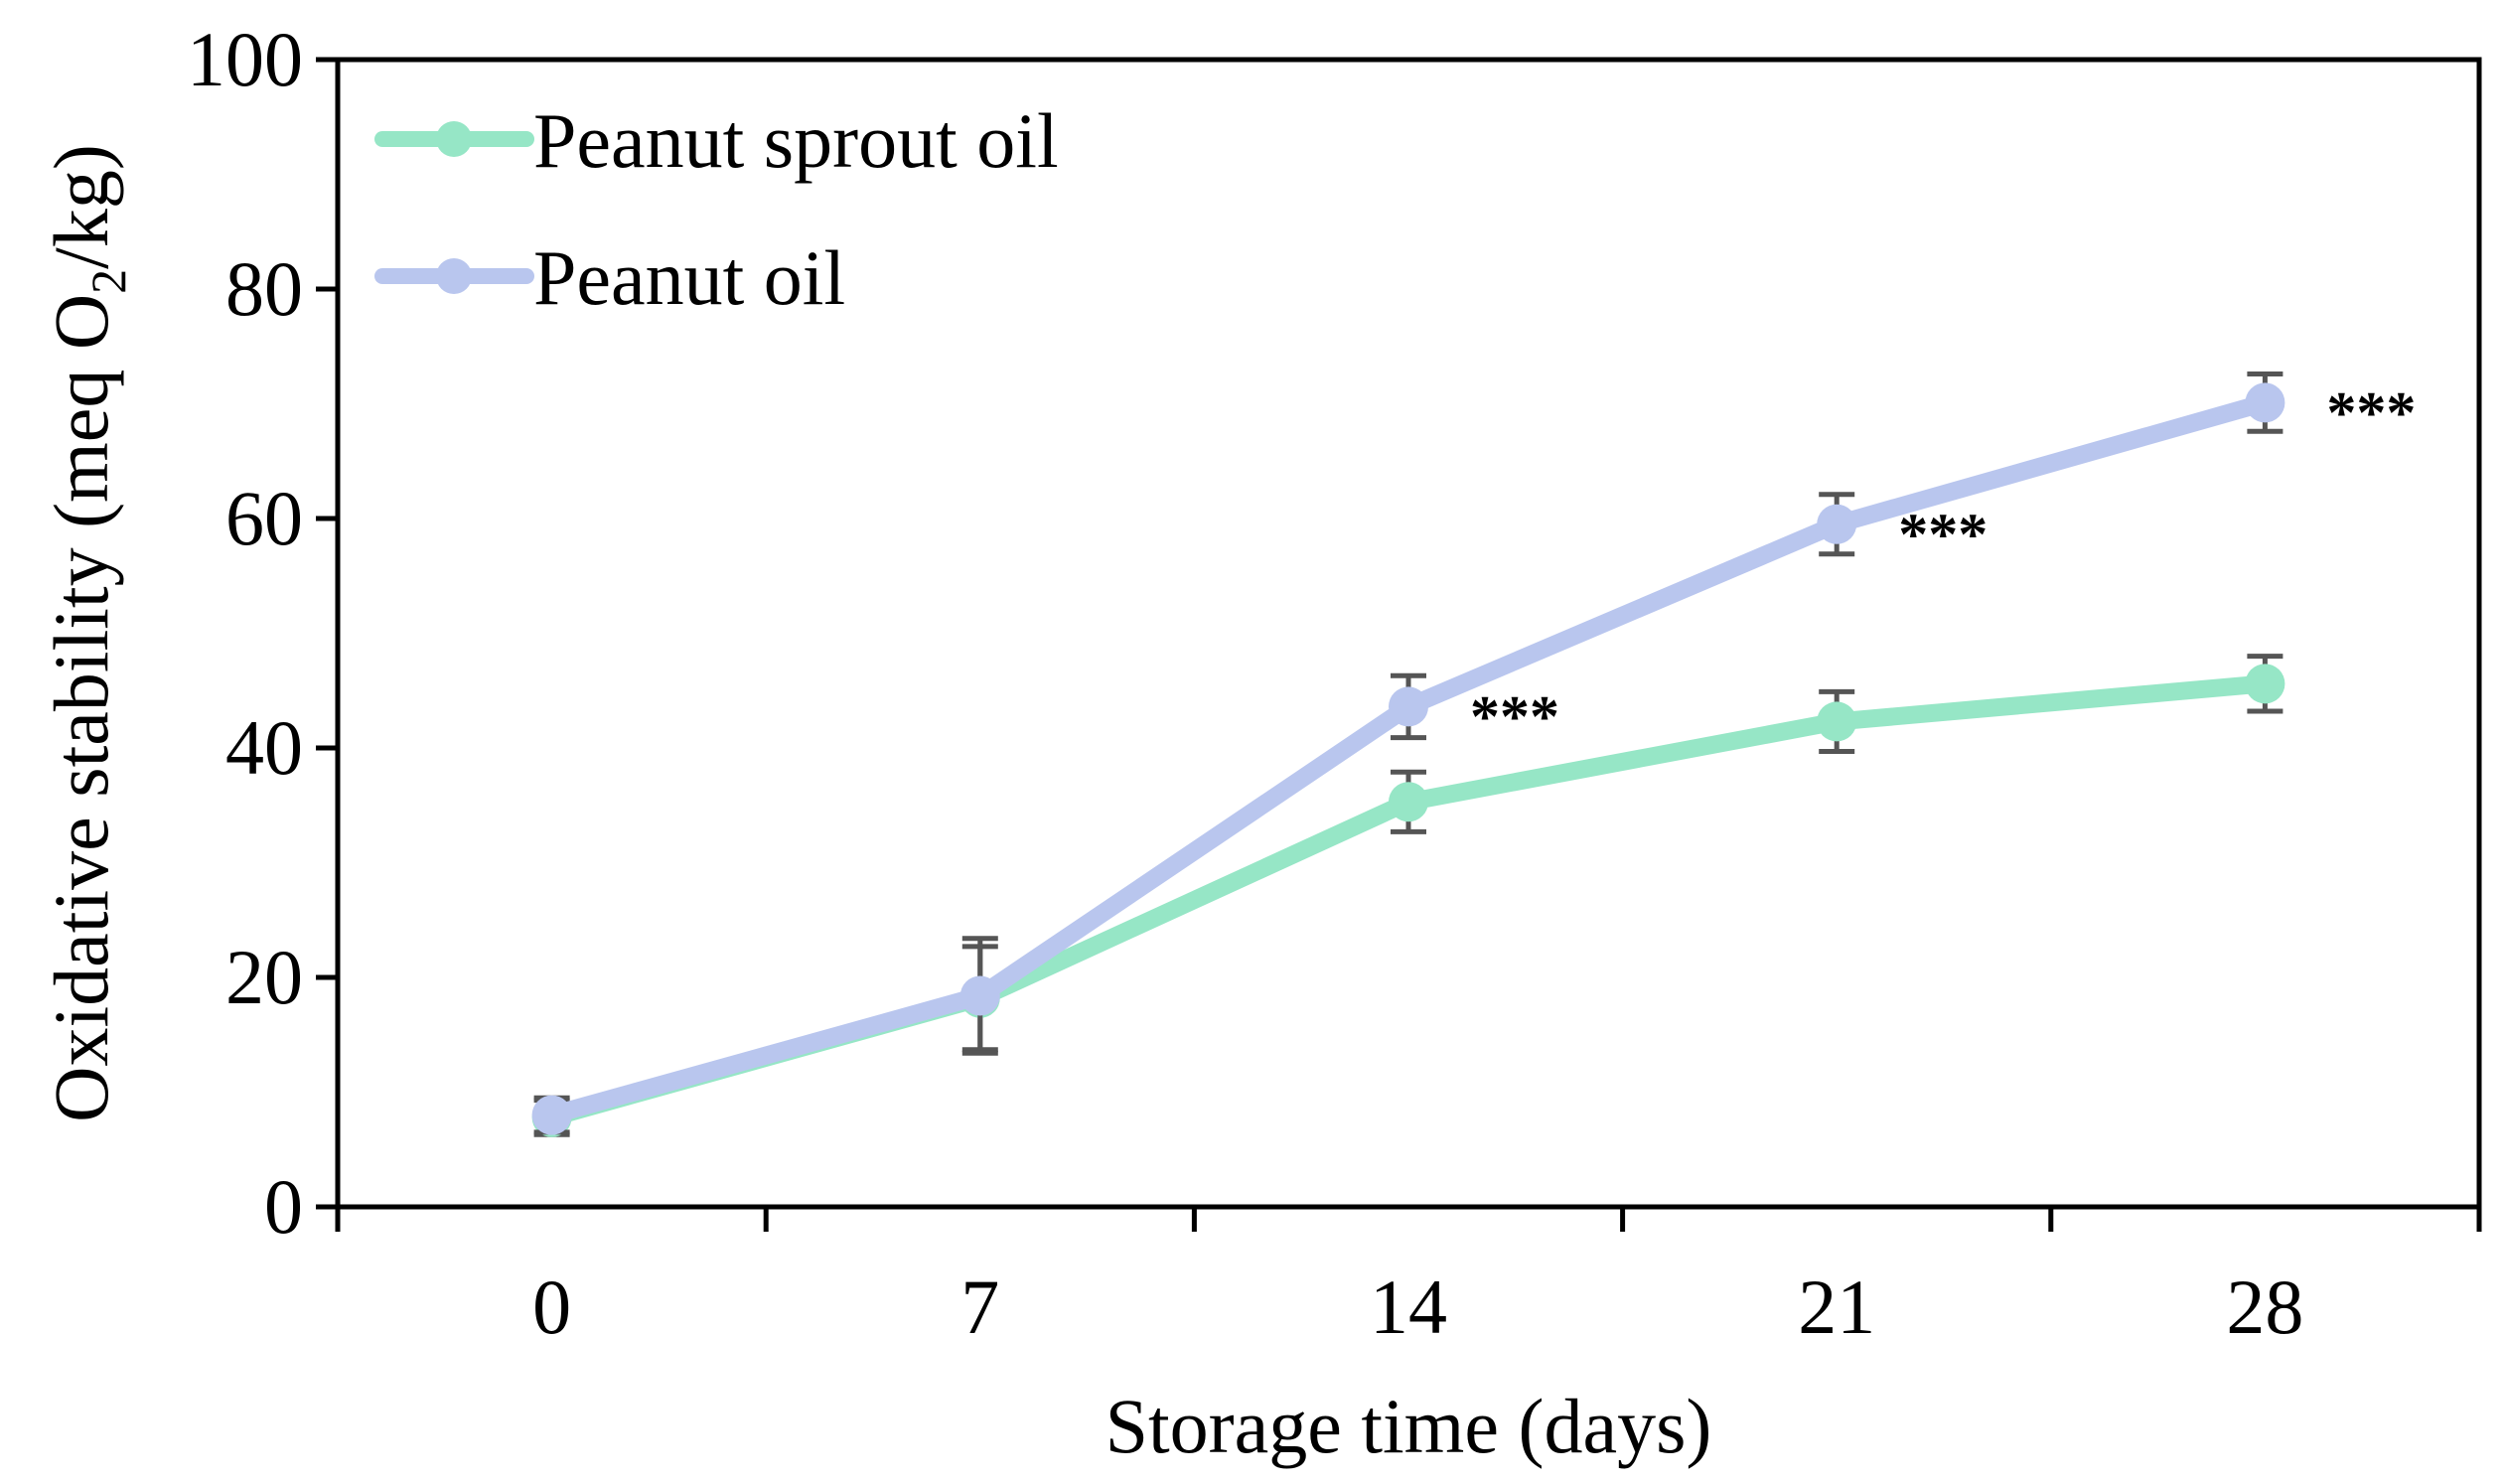 This screenshot has width=2504, height=1484. I want to click on x-tick-label: 14, so click(1408, 1306).